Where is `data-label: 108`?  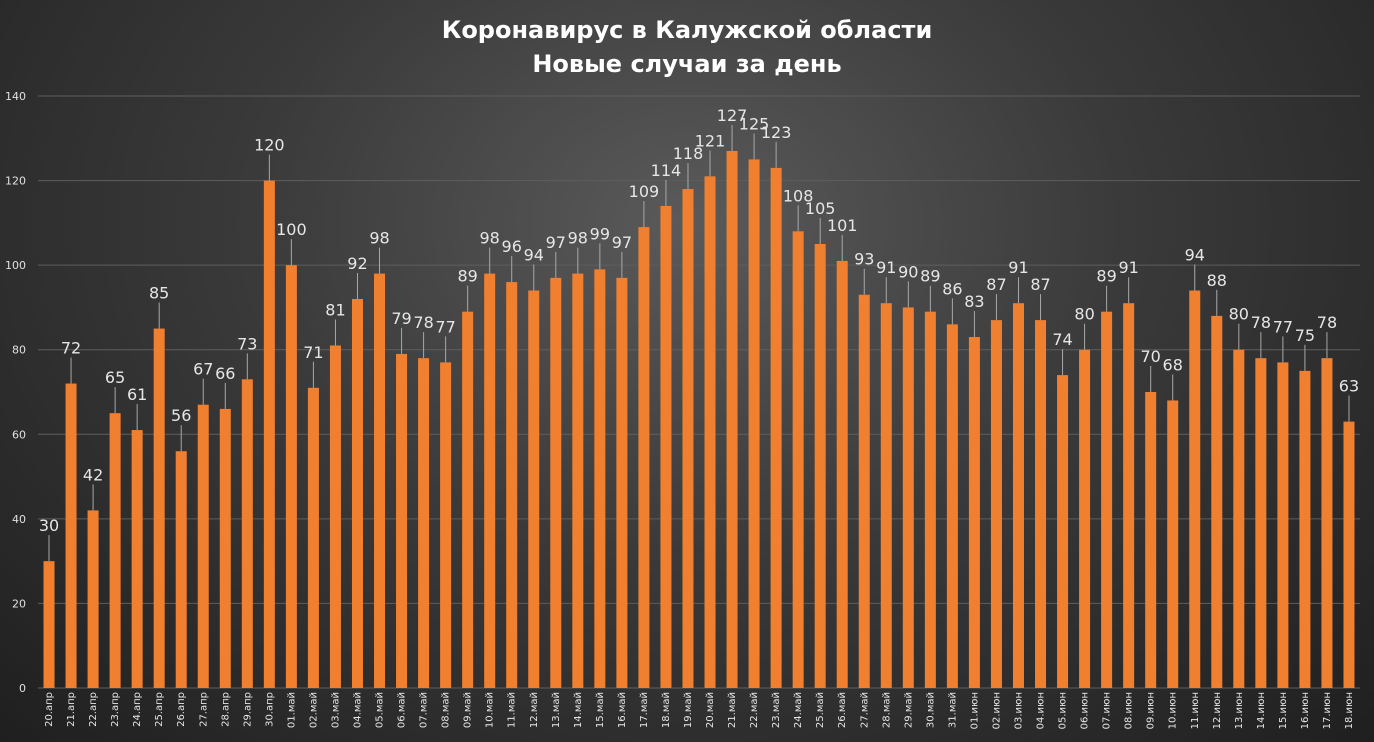
data-label: 108 is located at coordinates (798, 195).